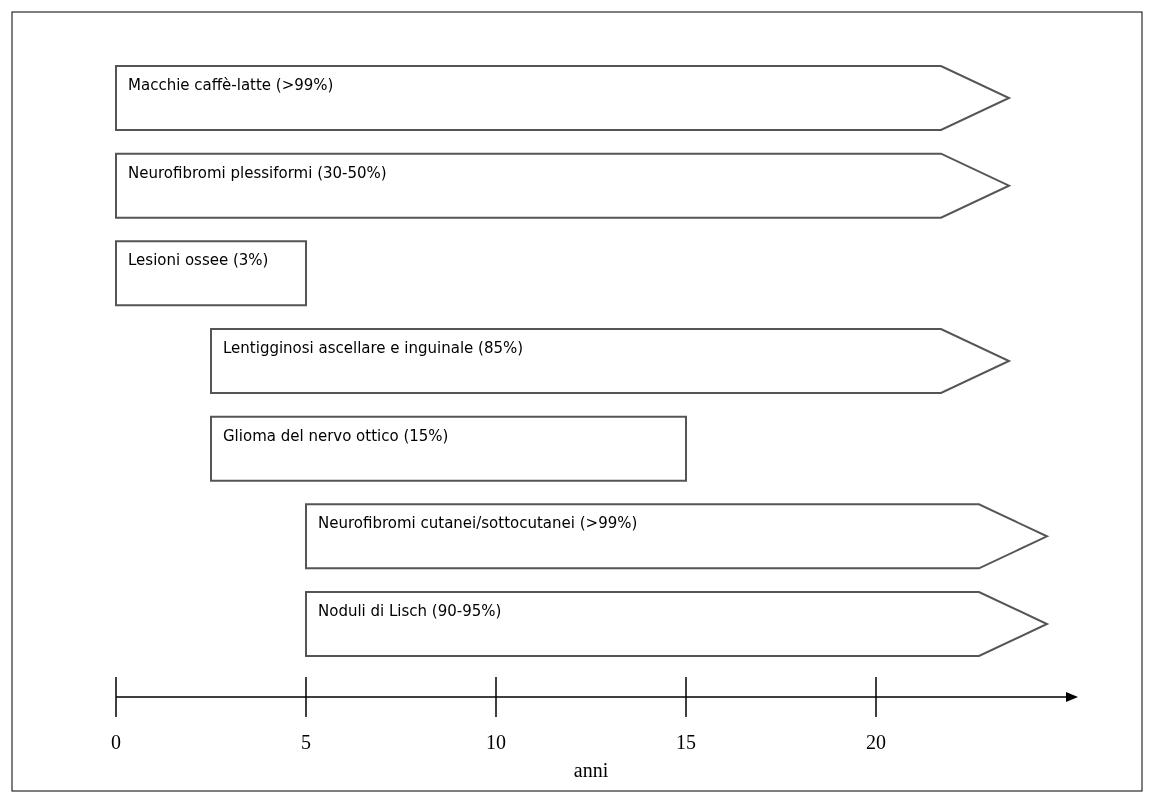 The width and height of the screenshot is (1154, 803). What do you see at coordinates (231, 85) in the screenshot?
I see `y-tick-label: Macchie caffè-latte (>99%)` at bounding box center [231, 85].